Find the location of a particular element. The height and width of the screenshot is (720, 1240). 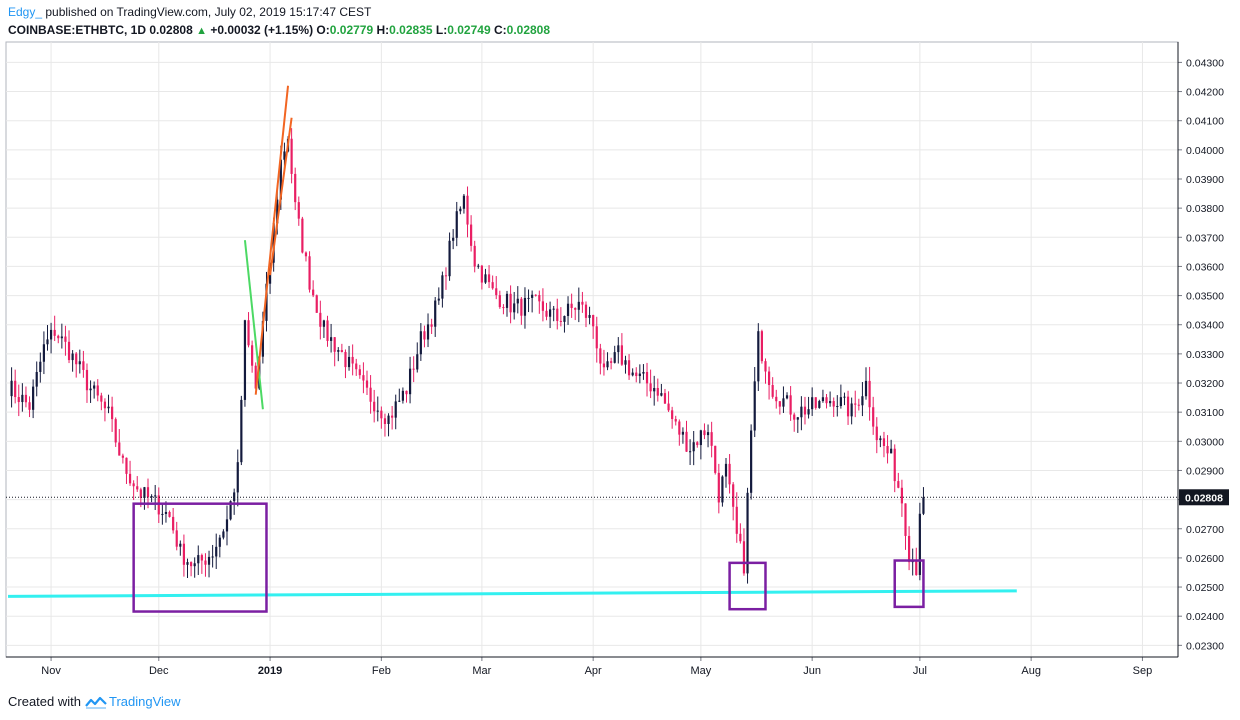

y-tick-label: 0.02300 is located at coordinates (1205, 646).